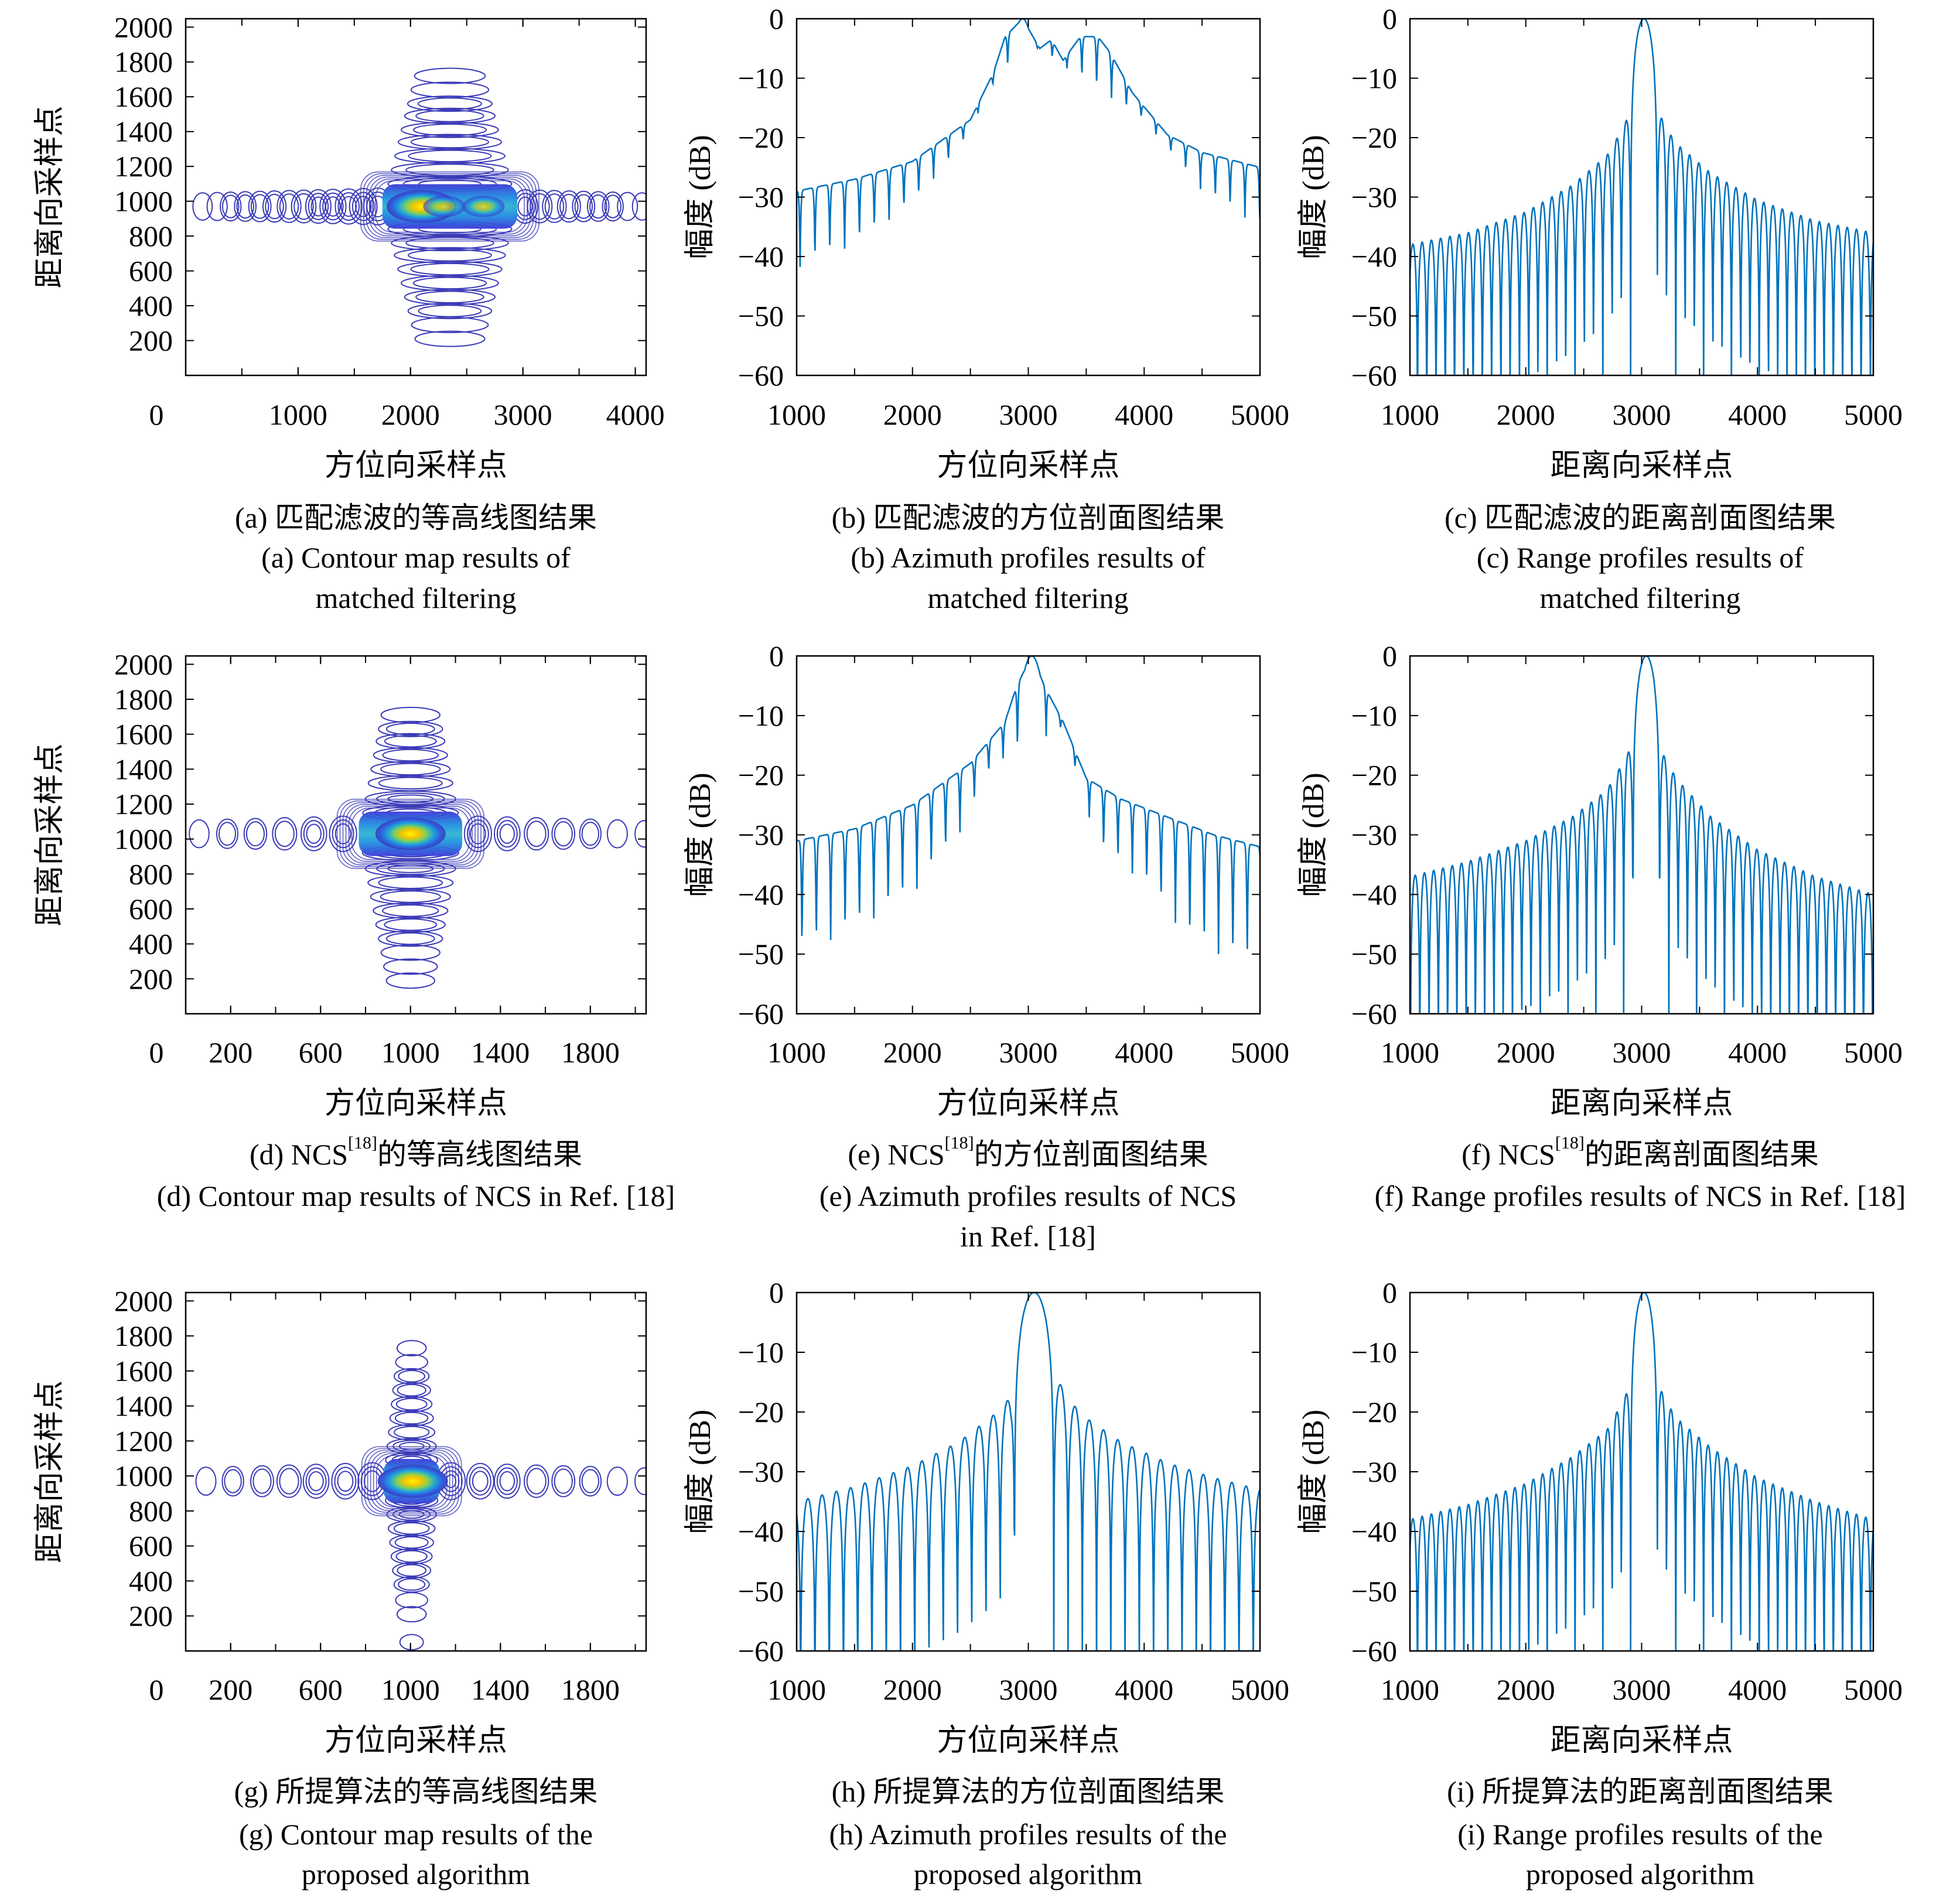 This screenshot has width=1960, height=1894. I want to click on caption-zh-prefix: (g), so click(255, 1792).